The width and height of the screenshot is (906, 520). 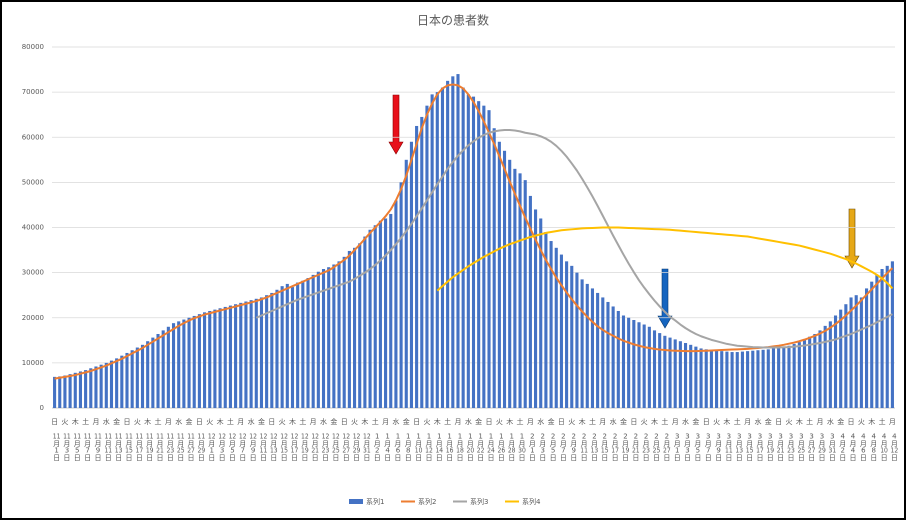 What do you see at coordinates (656, 447) in the screenshot?
I see `x-tick-label: 2月25日` at bounding box center [656, 447].